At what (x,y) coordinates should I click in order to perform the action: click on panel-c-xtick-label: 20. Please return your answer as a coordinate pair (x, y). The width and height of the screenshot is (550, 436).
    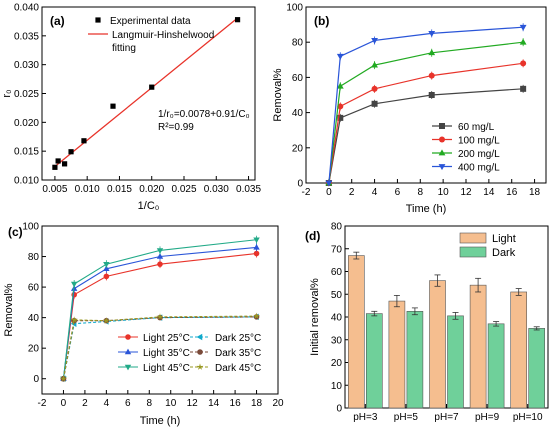
    Looking at the image, I should click on (278, 403).